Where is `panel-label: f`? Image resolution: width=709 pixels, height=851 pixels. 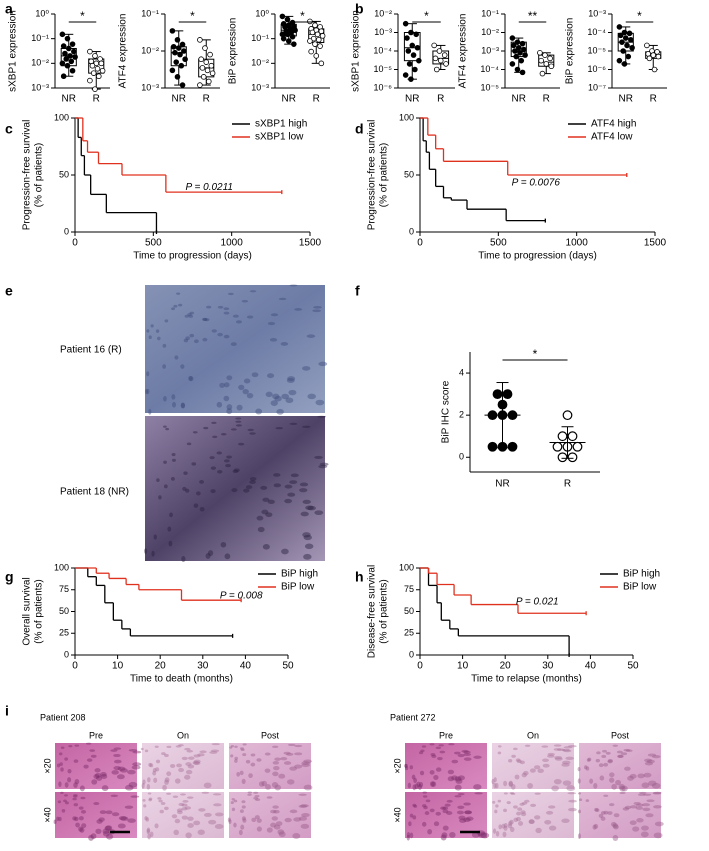
panel-label: f is located at coordinates (357, 291).